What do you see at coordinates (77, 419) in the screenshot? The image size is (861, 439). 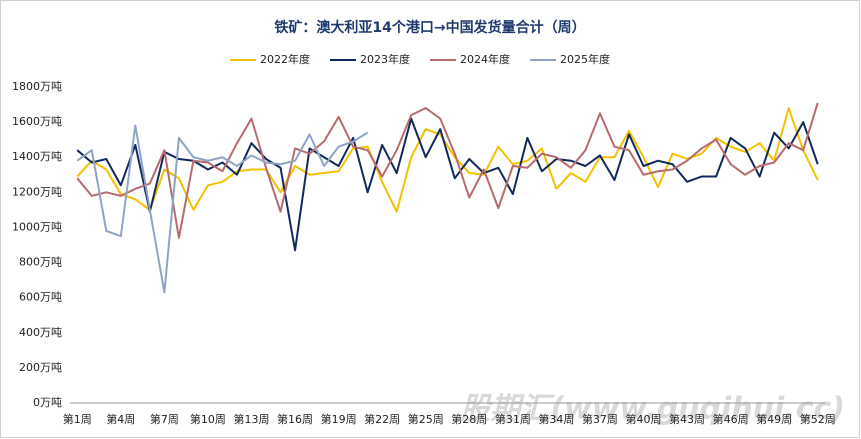 I see `x-tick-label: 第1周` at bounding box center [77, 419].